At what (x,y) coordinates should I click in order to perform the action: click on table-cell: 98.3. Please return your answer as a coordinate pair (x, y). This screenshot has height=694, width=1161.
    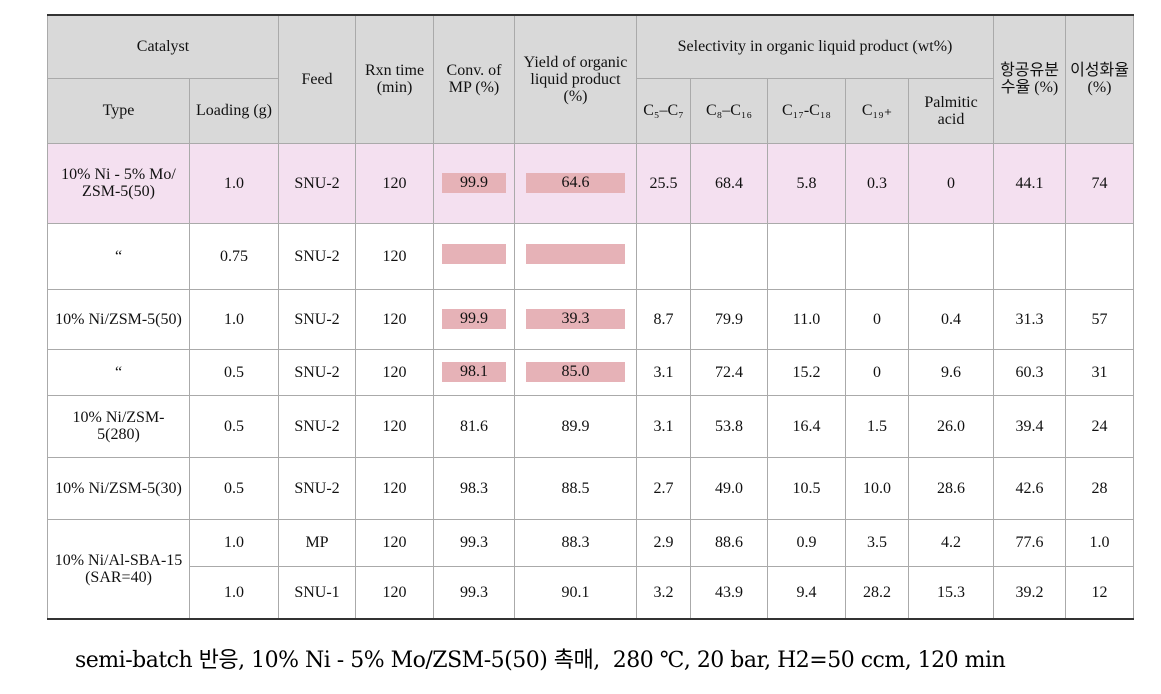
    Looking at the image, I should click on (474, 488).